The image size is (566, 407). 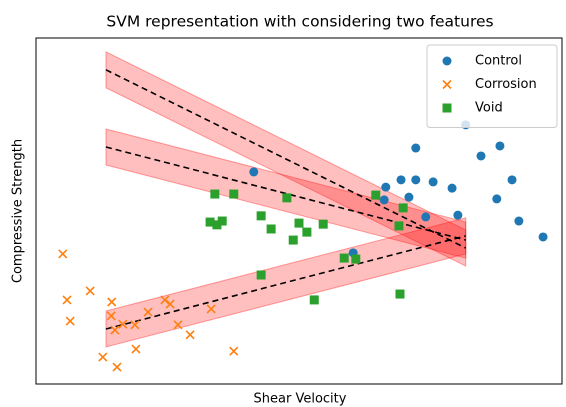 I want to click on legend-label: Void, so click(x=489, y=108).